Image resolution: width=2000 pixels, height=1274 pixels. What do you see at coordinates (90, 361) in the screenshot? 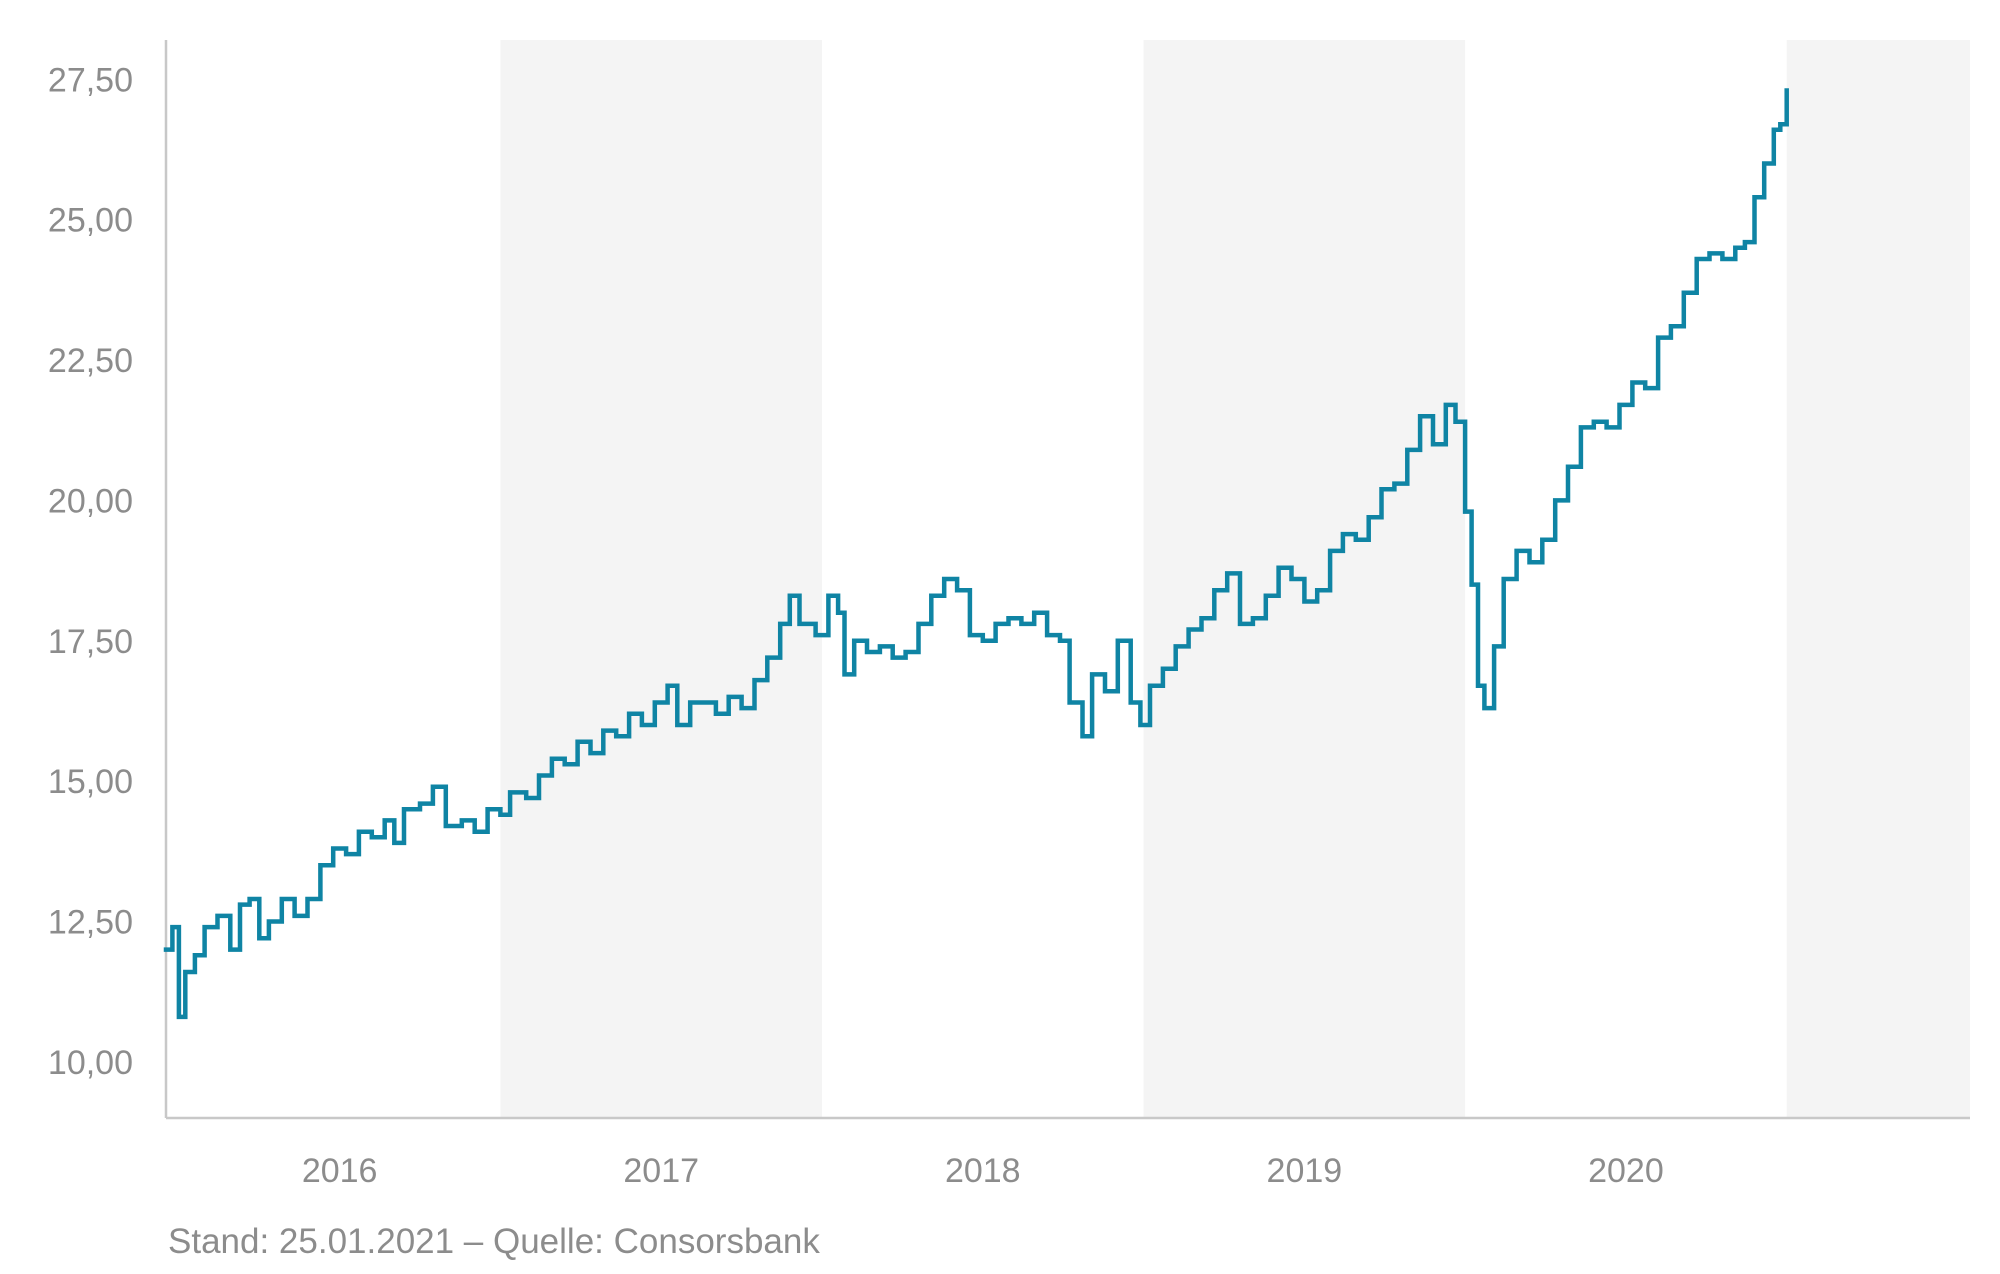
I see `y-tick-label: 22,50` at bounding box center [90, 361].